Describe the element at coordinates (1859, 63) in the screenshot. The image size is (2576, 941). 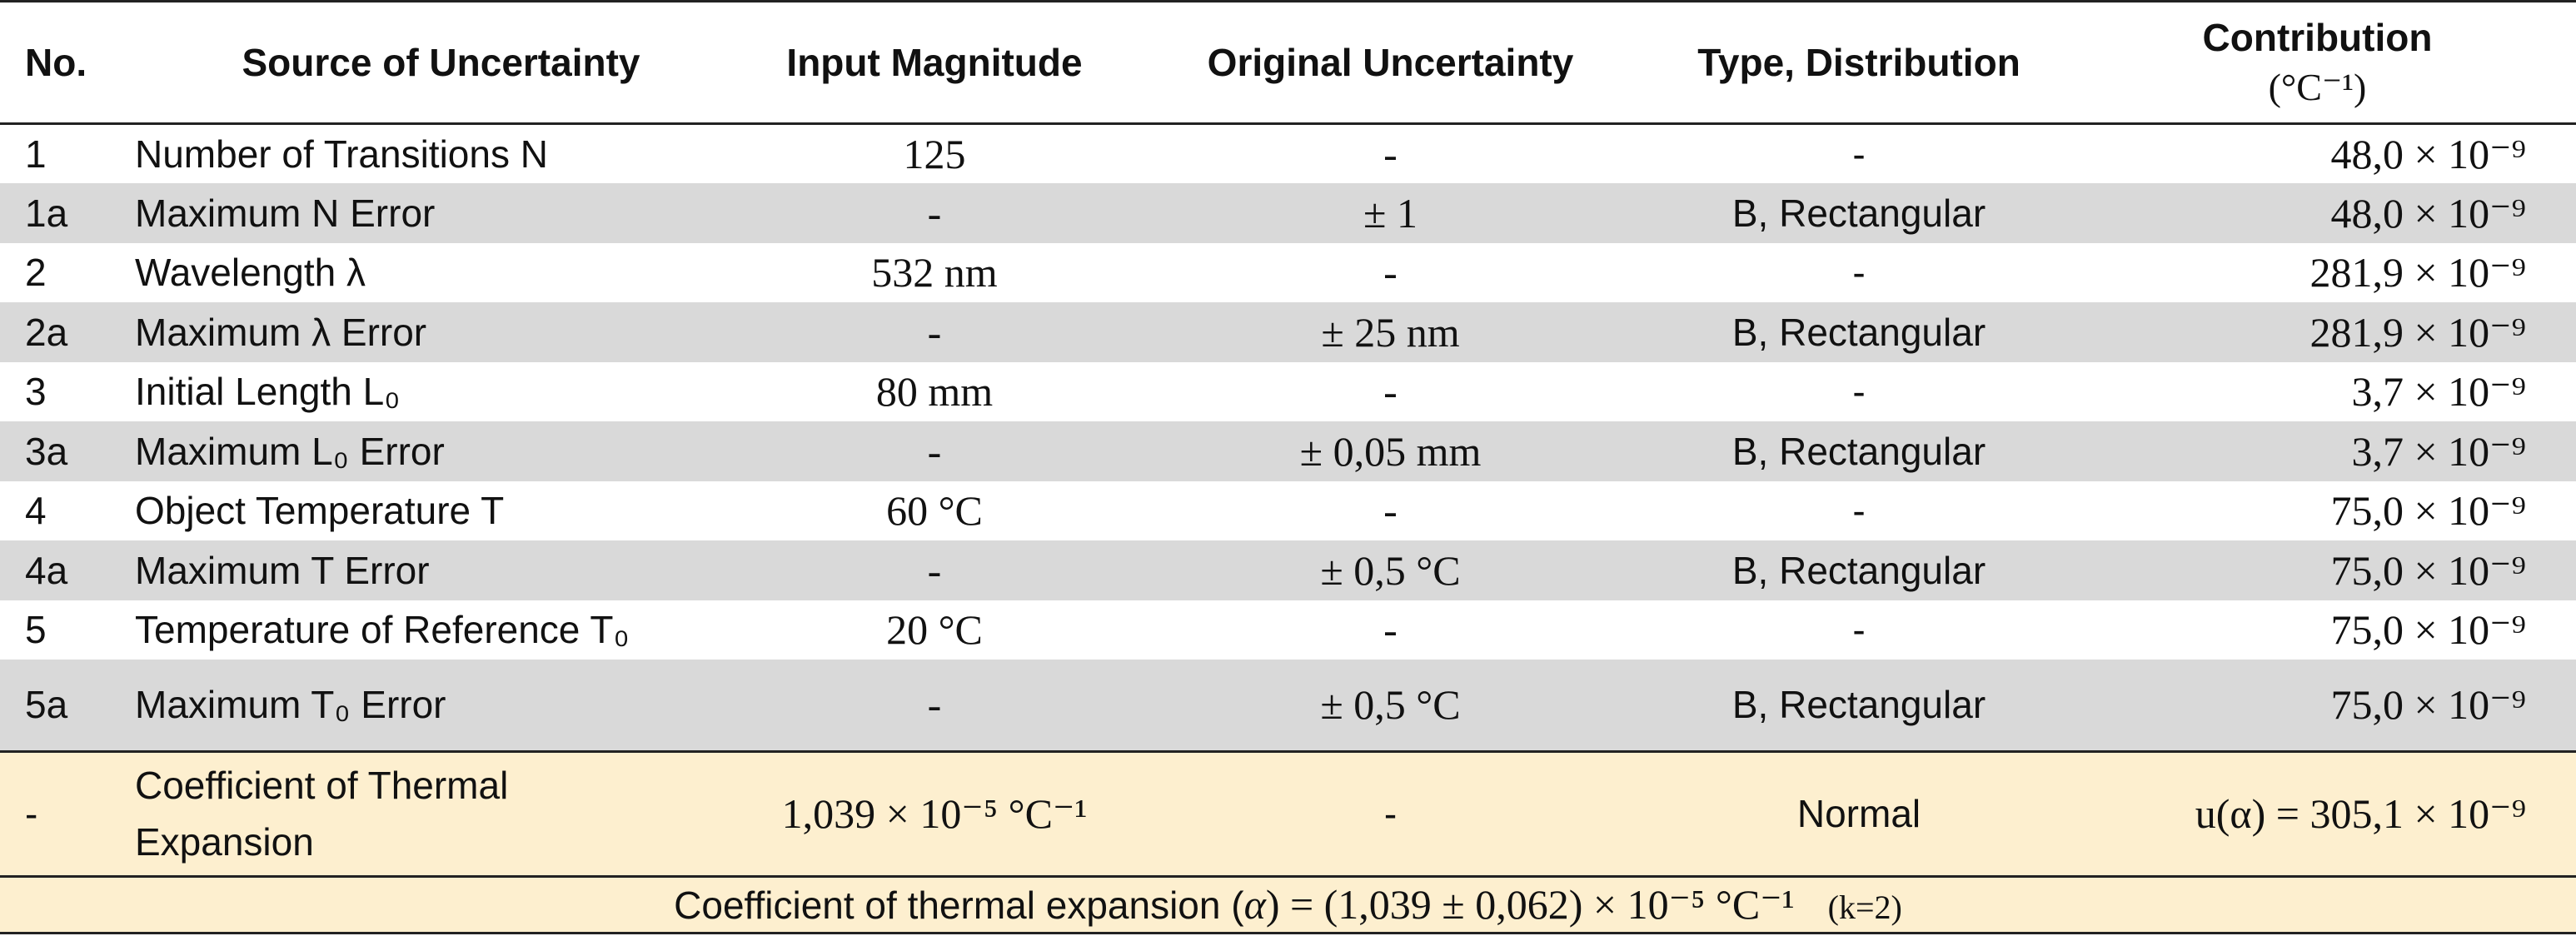
I see `header-type: Type, Distribution` at that location.